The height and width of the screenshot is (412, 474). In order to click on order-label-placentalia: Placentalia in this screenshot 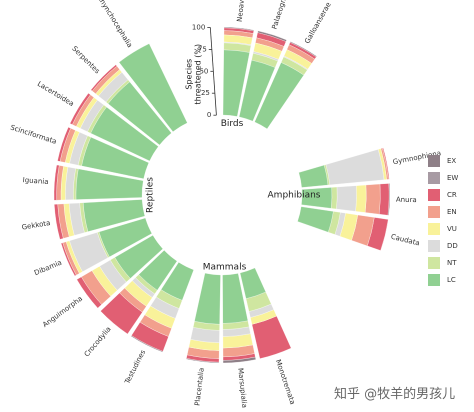, I will do `click(199, 386)`.